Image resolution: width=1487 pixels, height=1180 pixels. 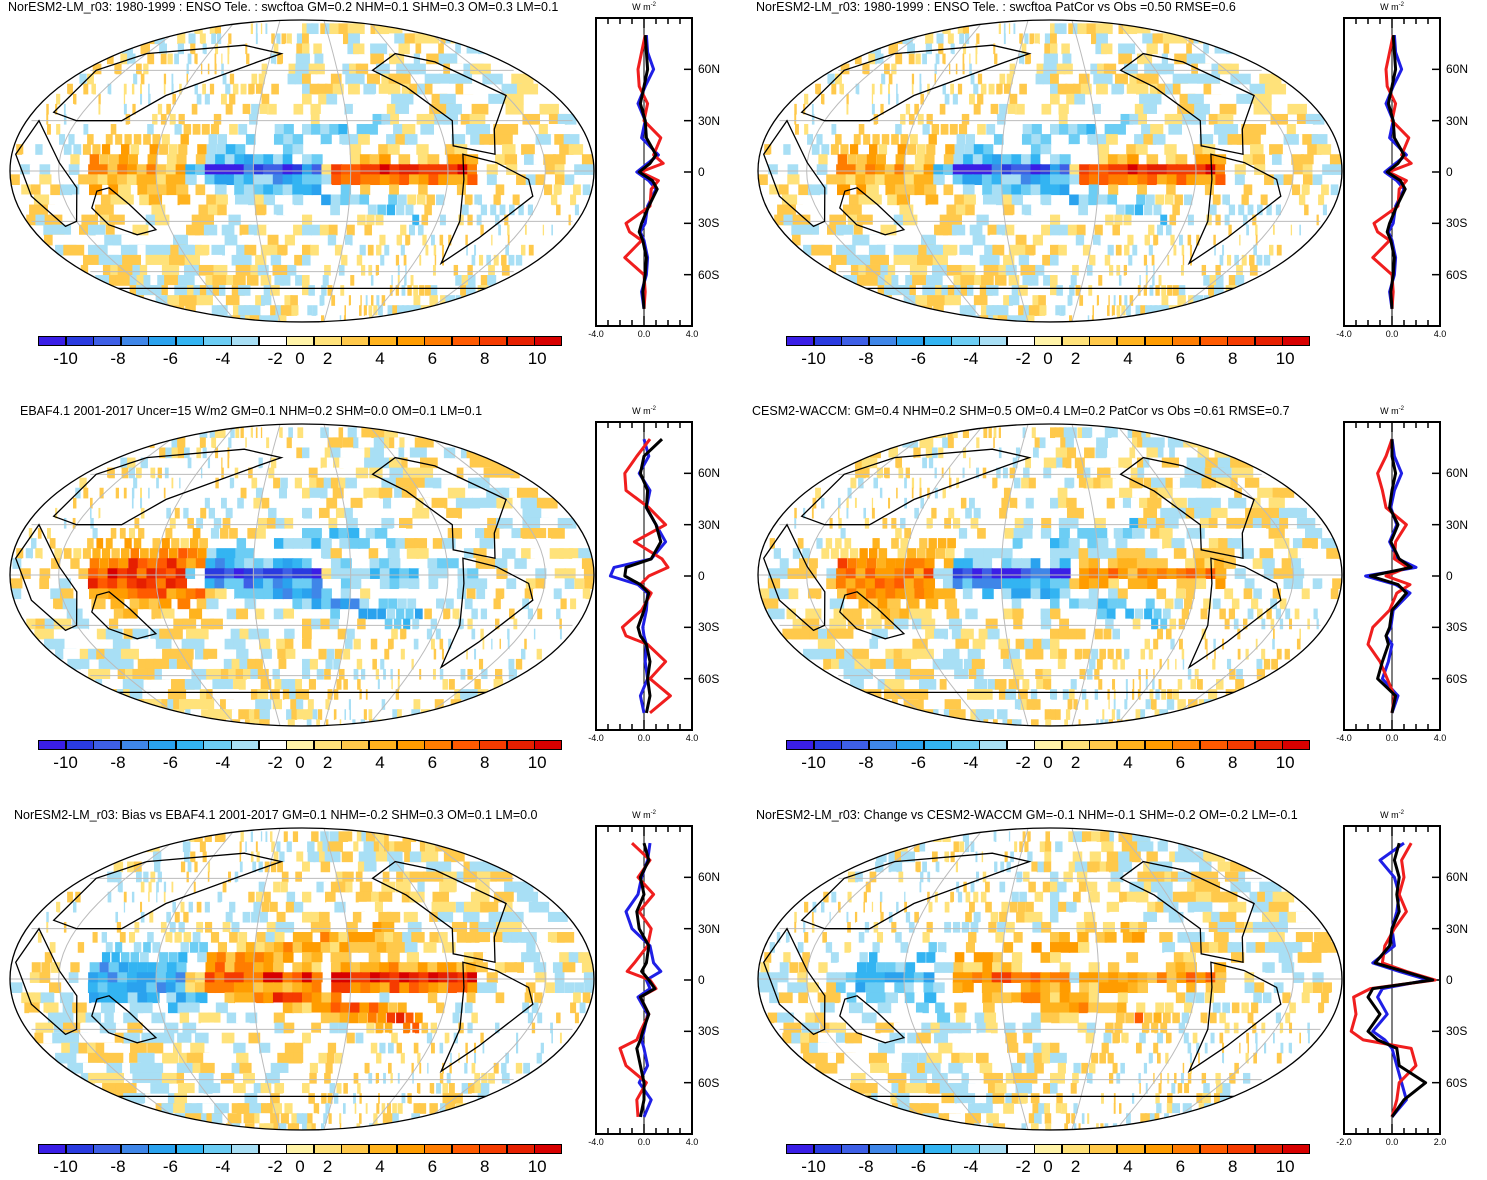 What do you see at coordinates (125, 171) in the screenshot?
I see `meridian` at bounding box center [125, 171].